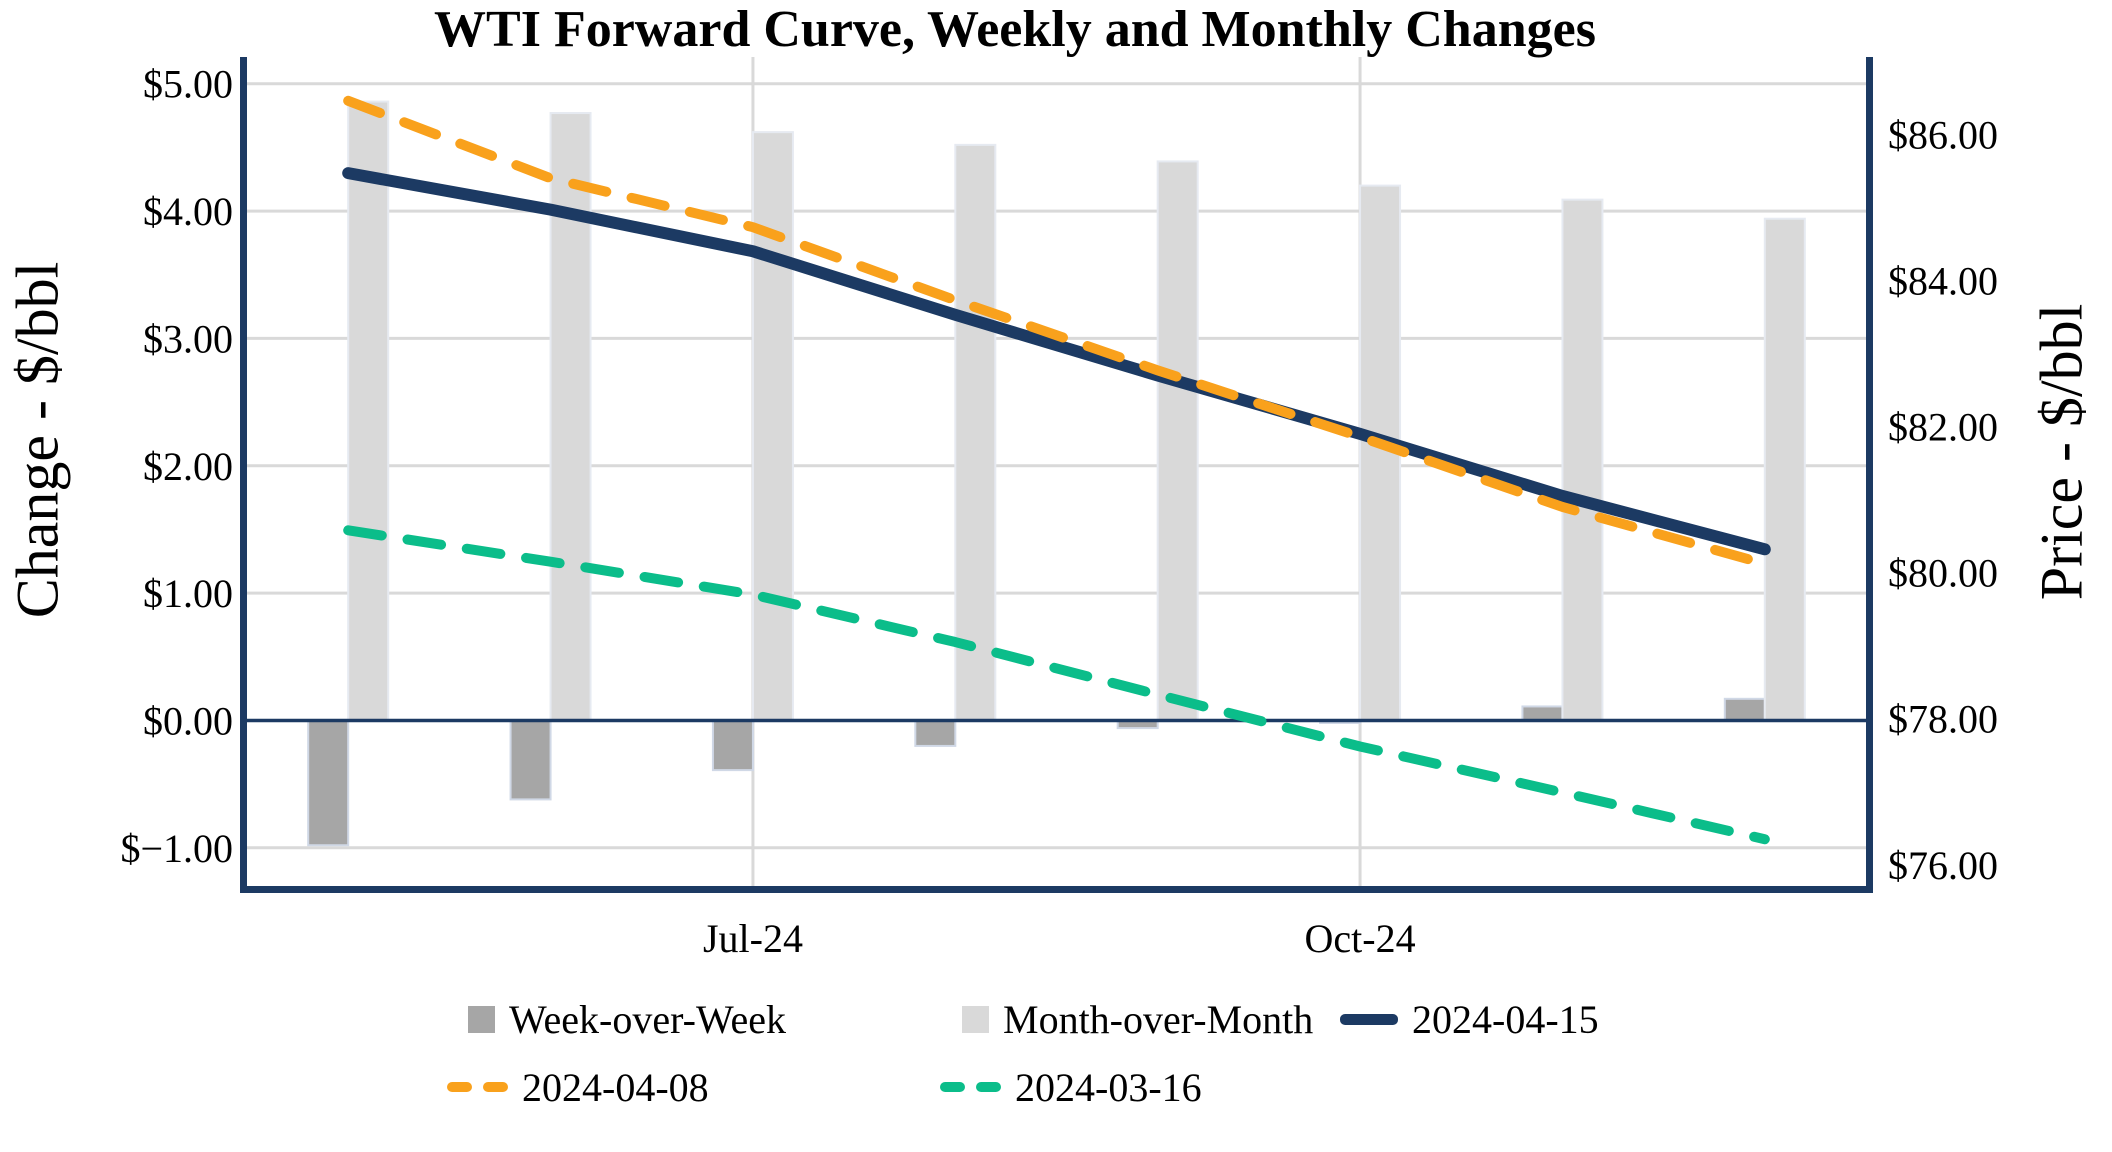 The height and width of the screenshot is (1152, 2112). Describe the element at coordinates (1943, 134) in the screenshot. I see `right-axis-tick-label: $86.00` at that location.